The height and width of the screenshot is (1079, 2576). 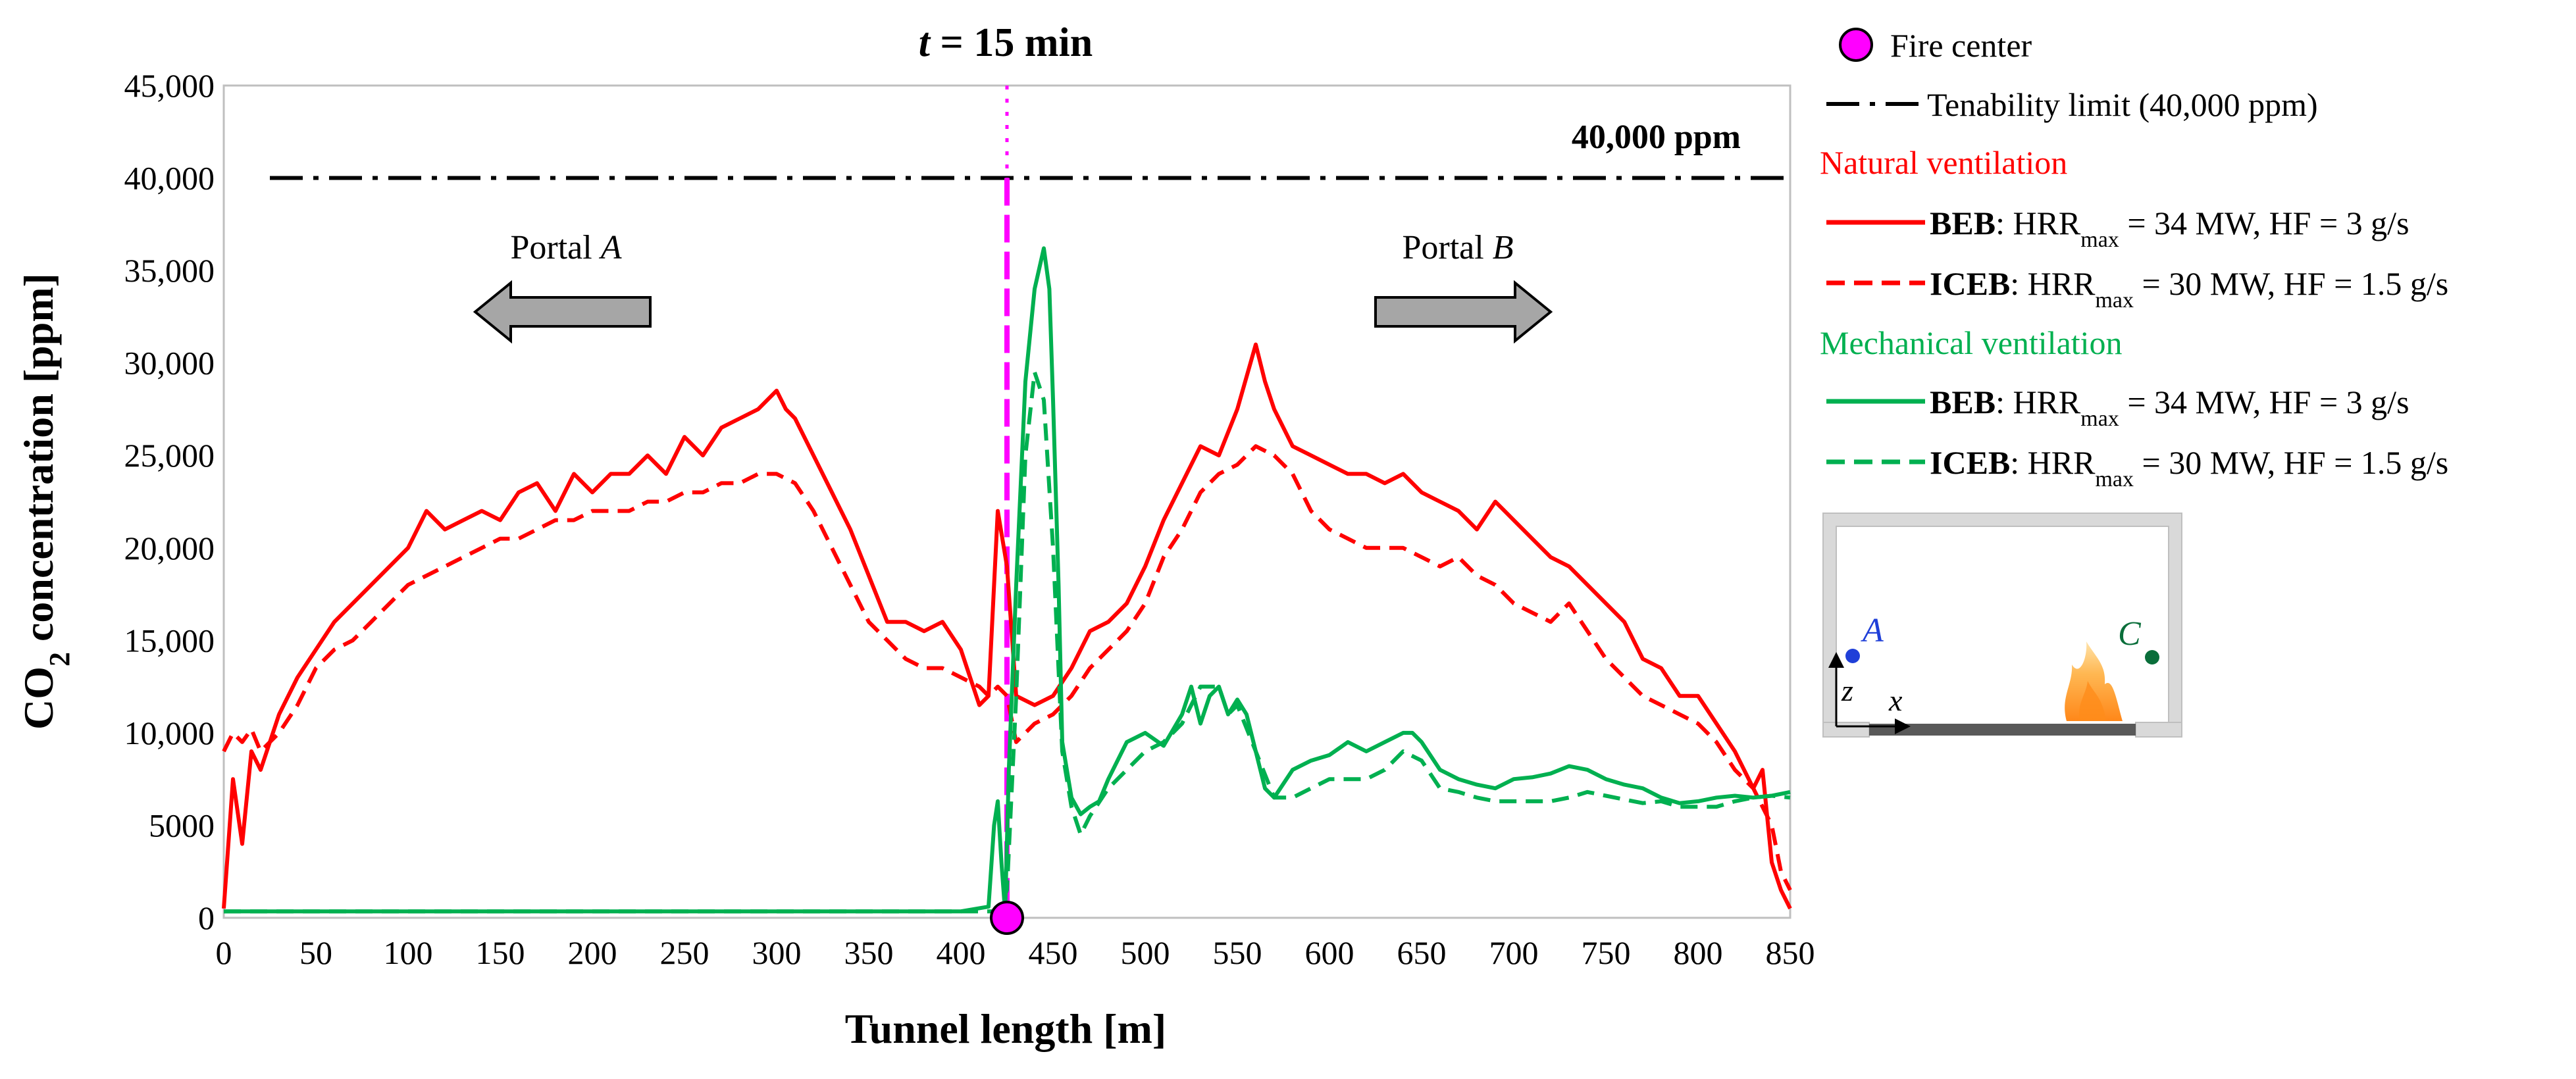 I want to click on legend-natural-beb-tail: = 34 MW, HF = 3 g/s, so click(x=2264, y=223).